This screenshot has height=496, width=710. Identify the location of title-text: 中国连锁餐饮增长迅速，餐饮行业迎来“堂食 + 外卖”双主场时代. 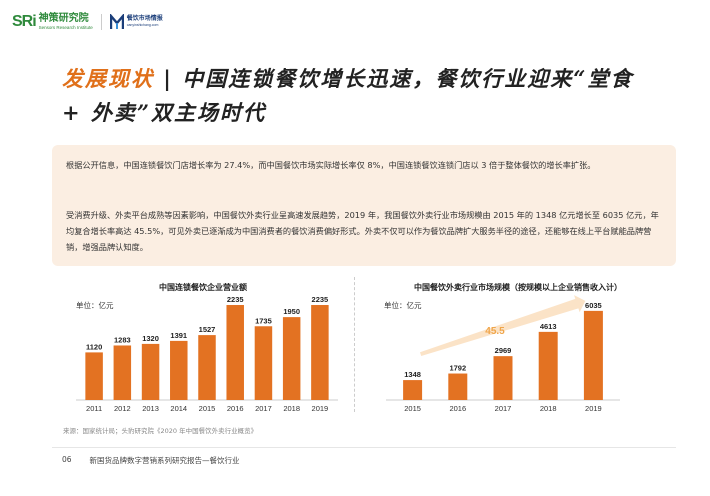
(348, 95).